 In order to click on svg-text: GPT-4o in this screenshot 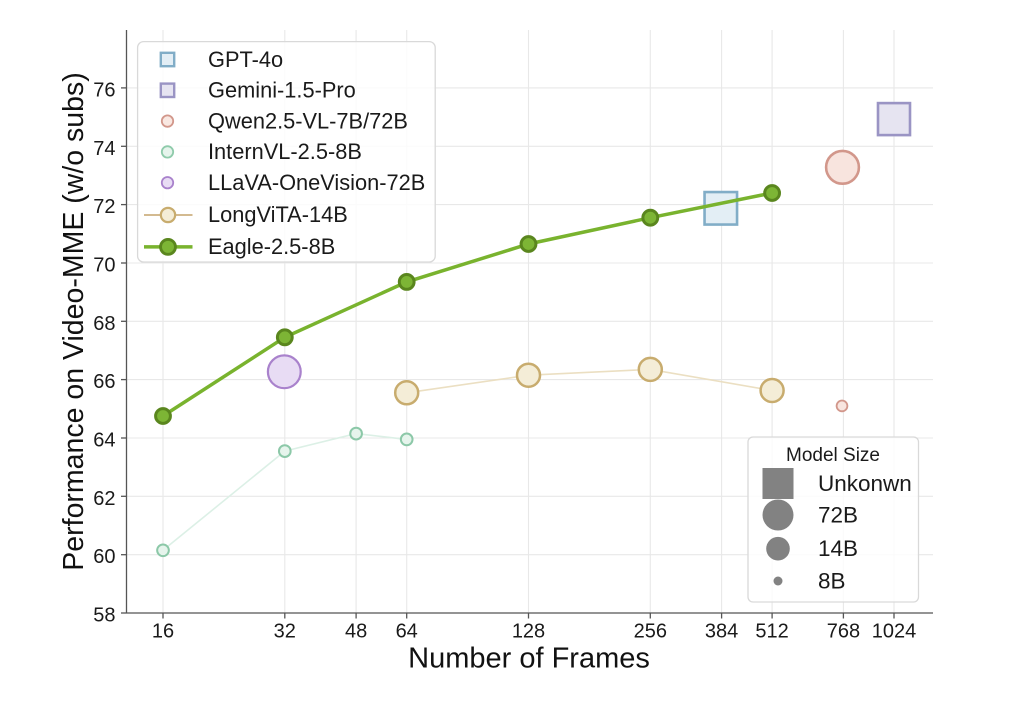, I will do `click(245, 59)`.